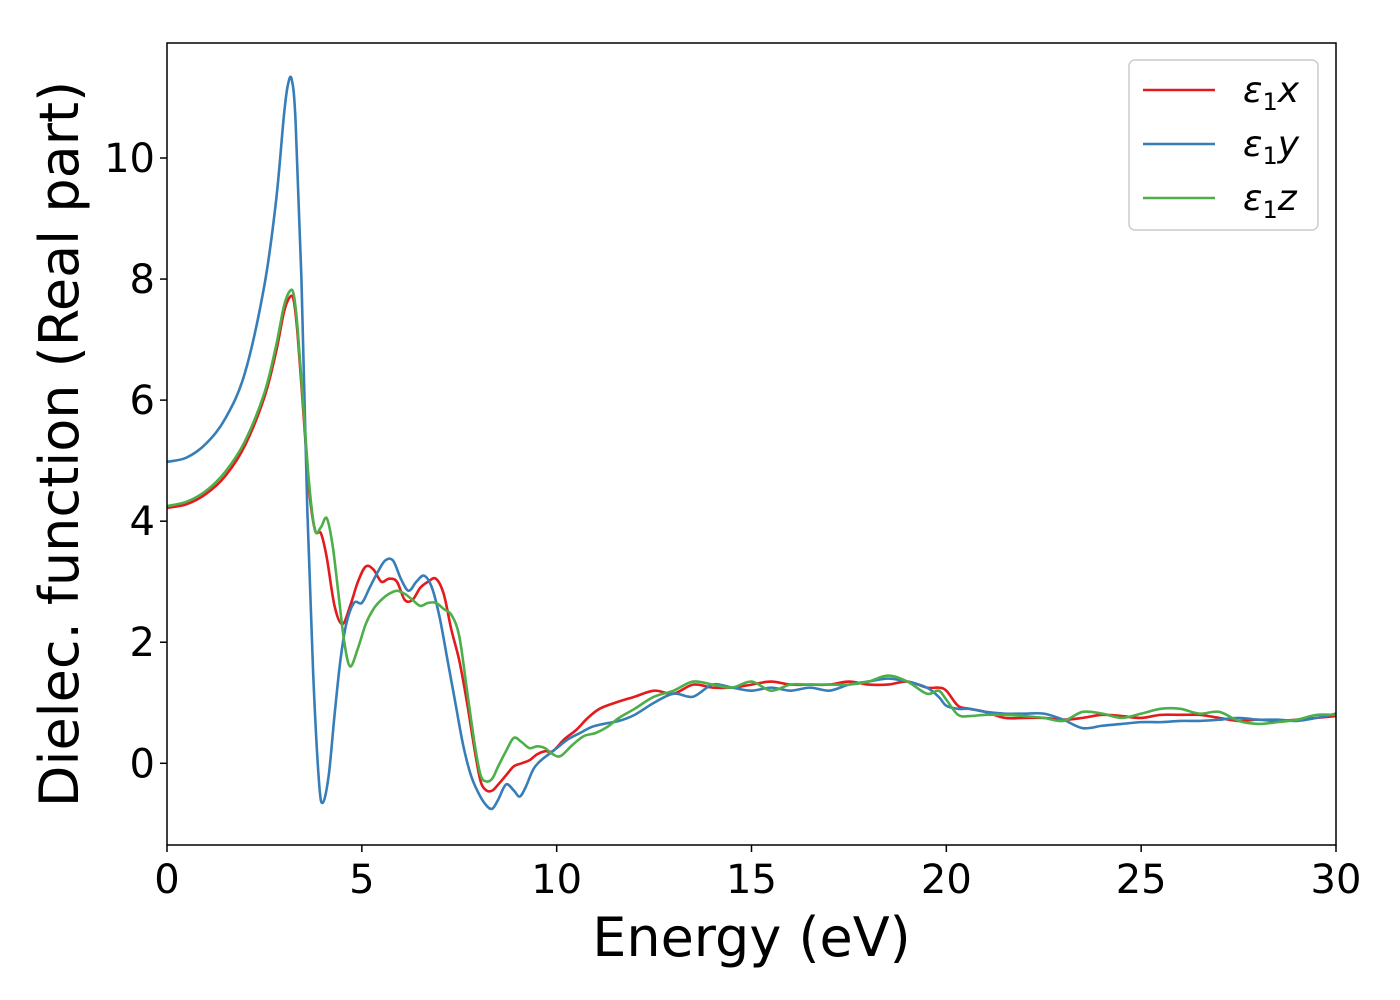  What do you see at coordinates (166, 880) in the screenshot?
I see `x-tick-label: 0` at bounding box center [166, 880].